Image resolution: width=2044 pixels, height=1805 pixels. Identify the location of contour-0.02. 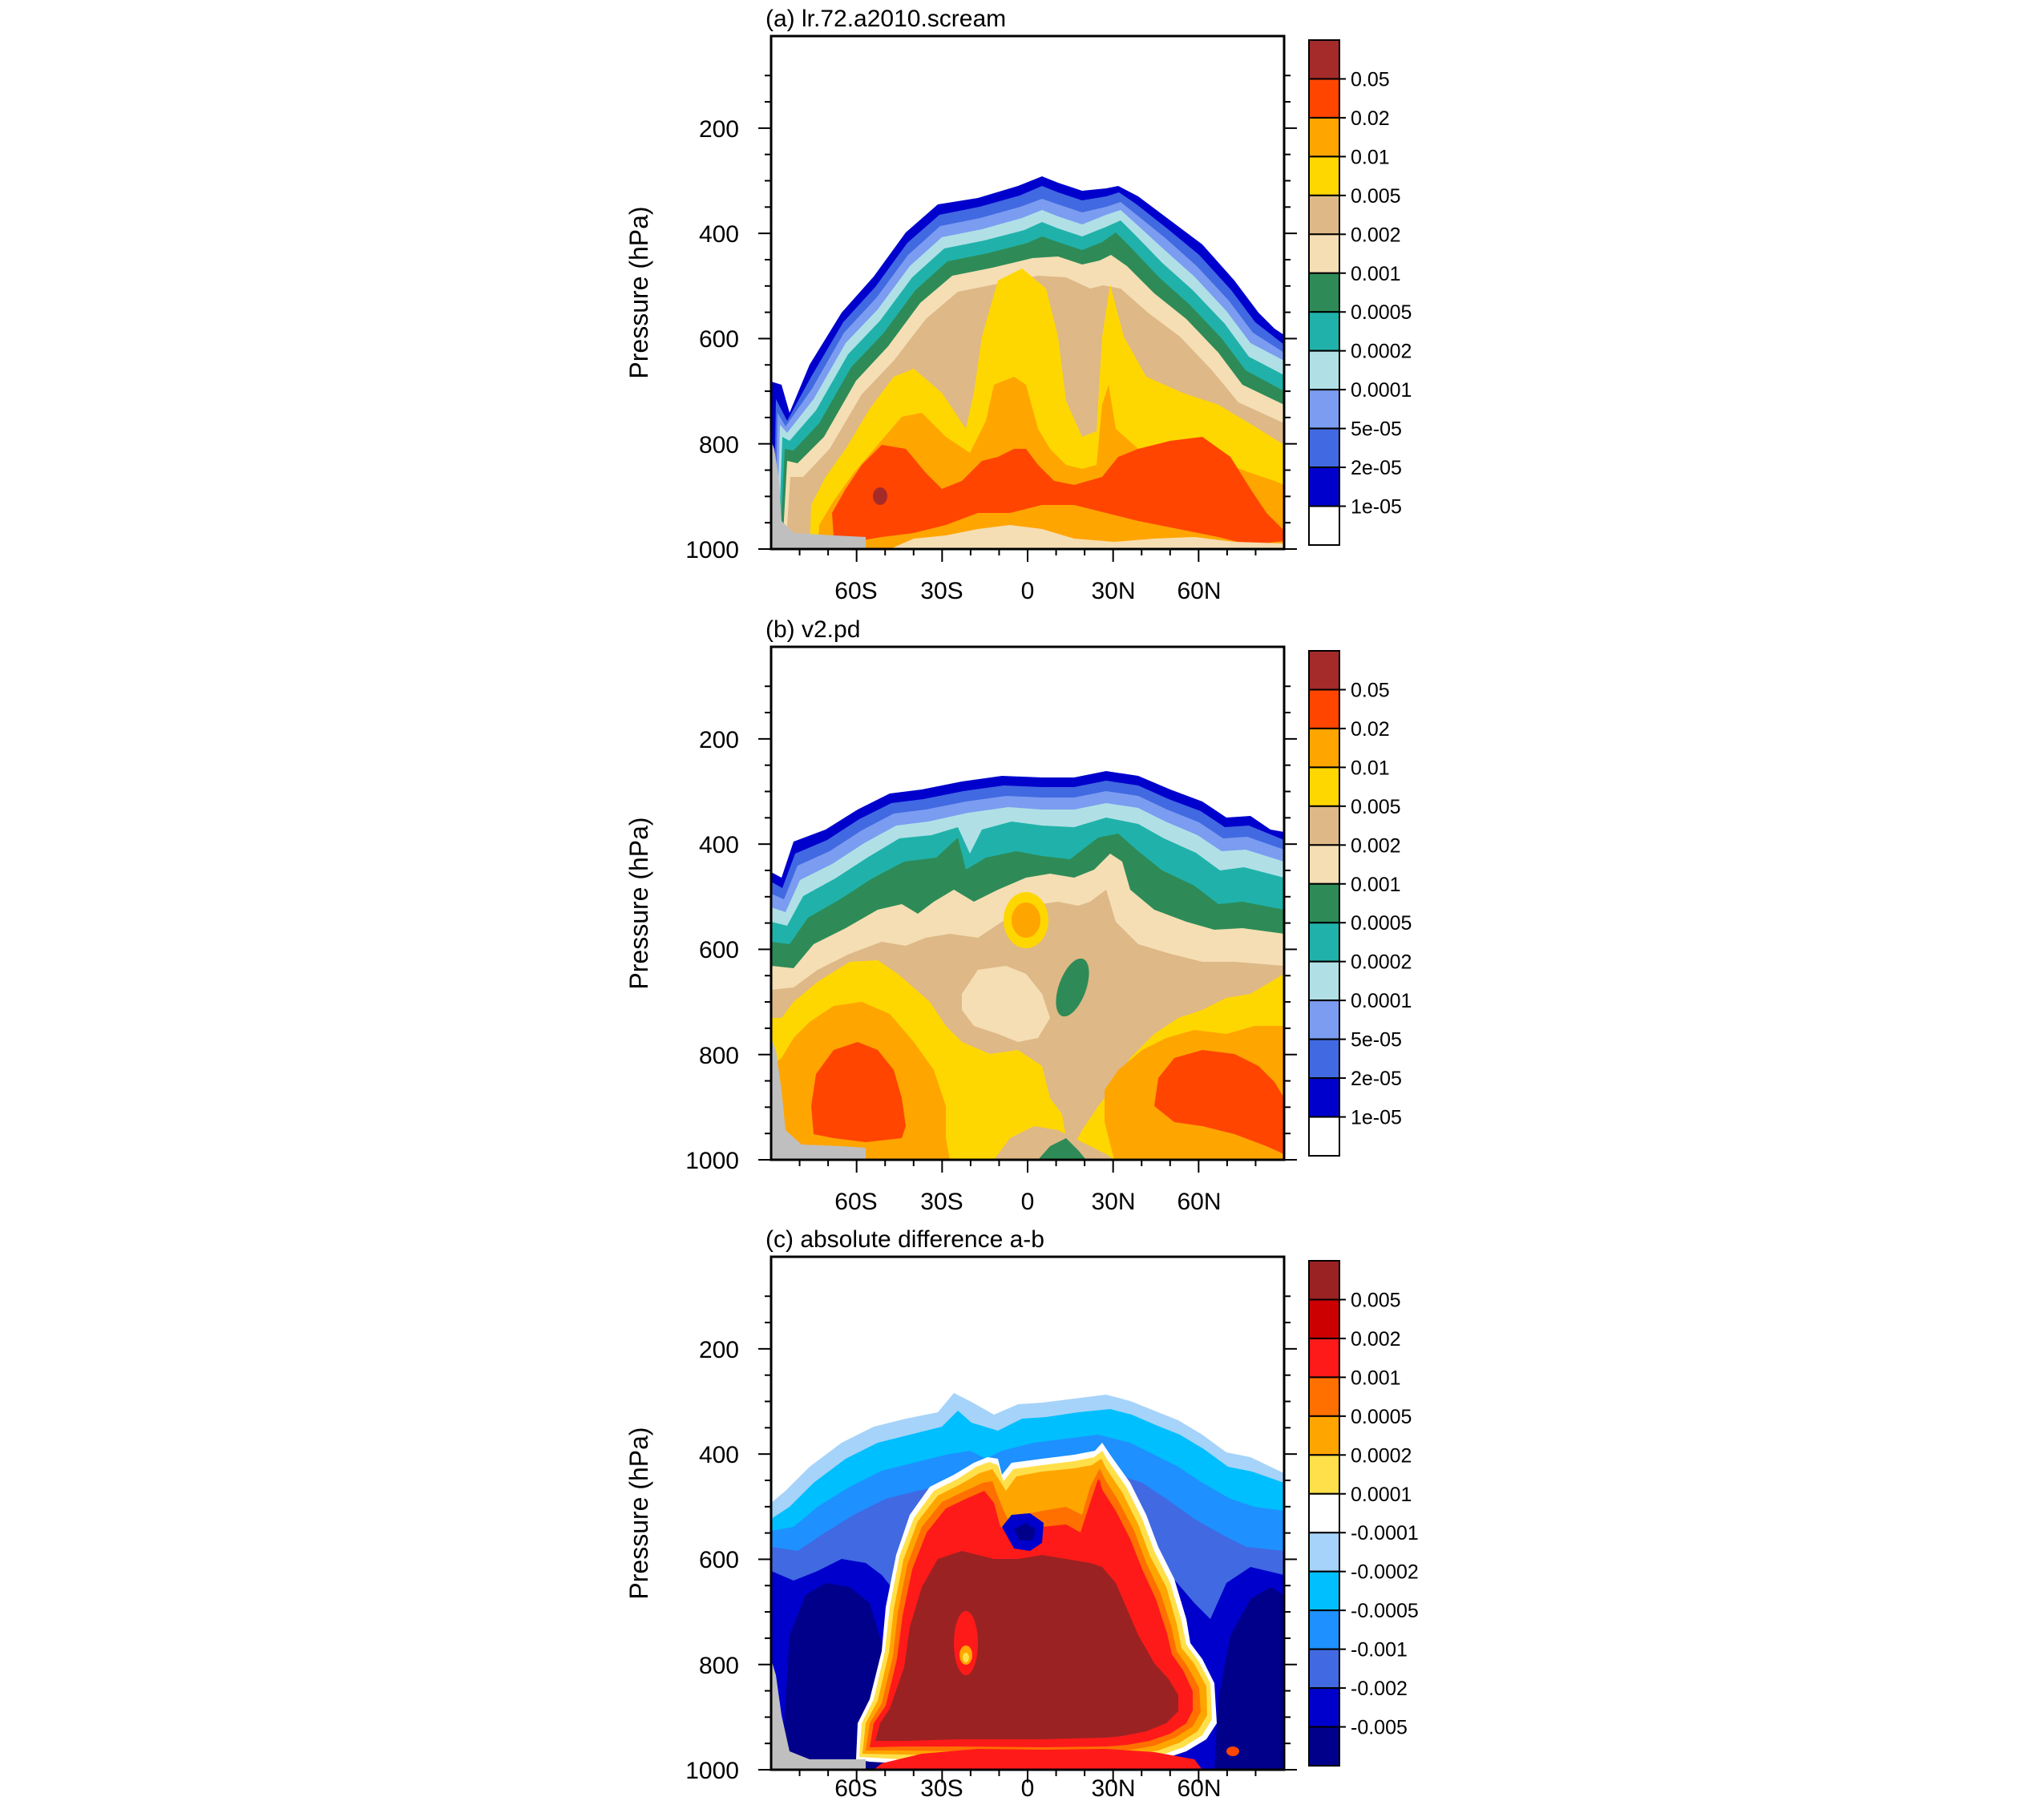
(1058, 491).